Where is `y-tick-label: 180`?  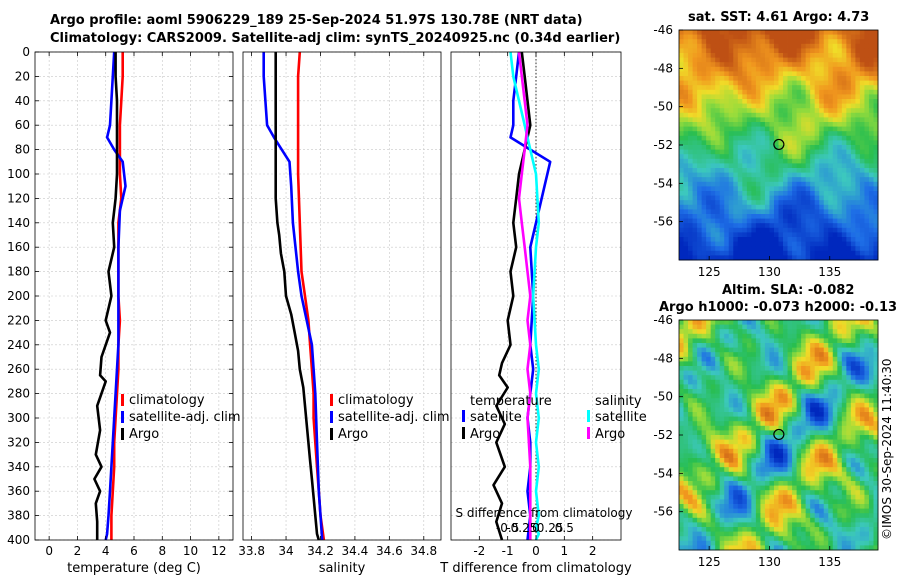
y-tick-label: 180 is located at coordinates (18, 272).